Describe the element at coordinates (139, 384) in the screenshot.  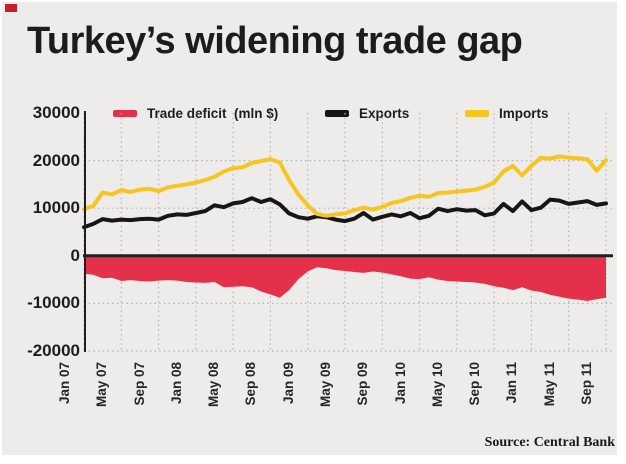
I see `x-axis-label: Sep 07` at that location.